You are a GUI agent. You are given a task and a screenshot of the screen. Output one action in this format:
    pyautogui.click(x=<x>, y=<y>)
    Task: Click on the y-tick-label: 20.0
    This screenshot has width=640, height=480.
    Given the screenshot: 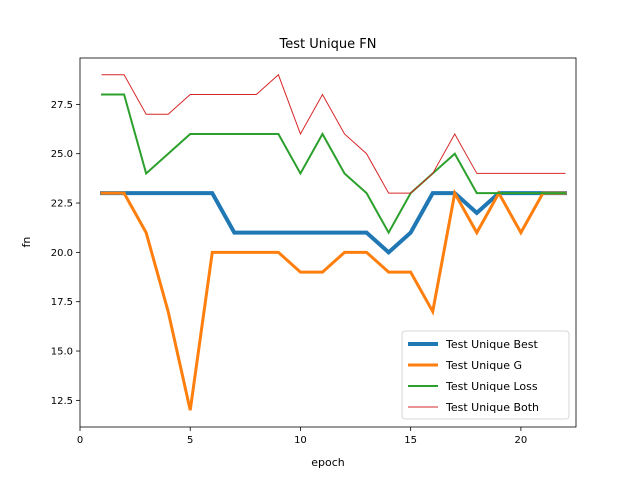 What is the action you would take?
    pyautogui.click(x=62, y=253)
    